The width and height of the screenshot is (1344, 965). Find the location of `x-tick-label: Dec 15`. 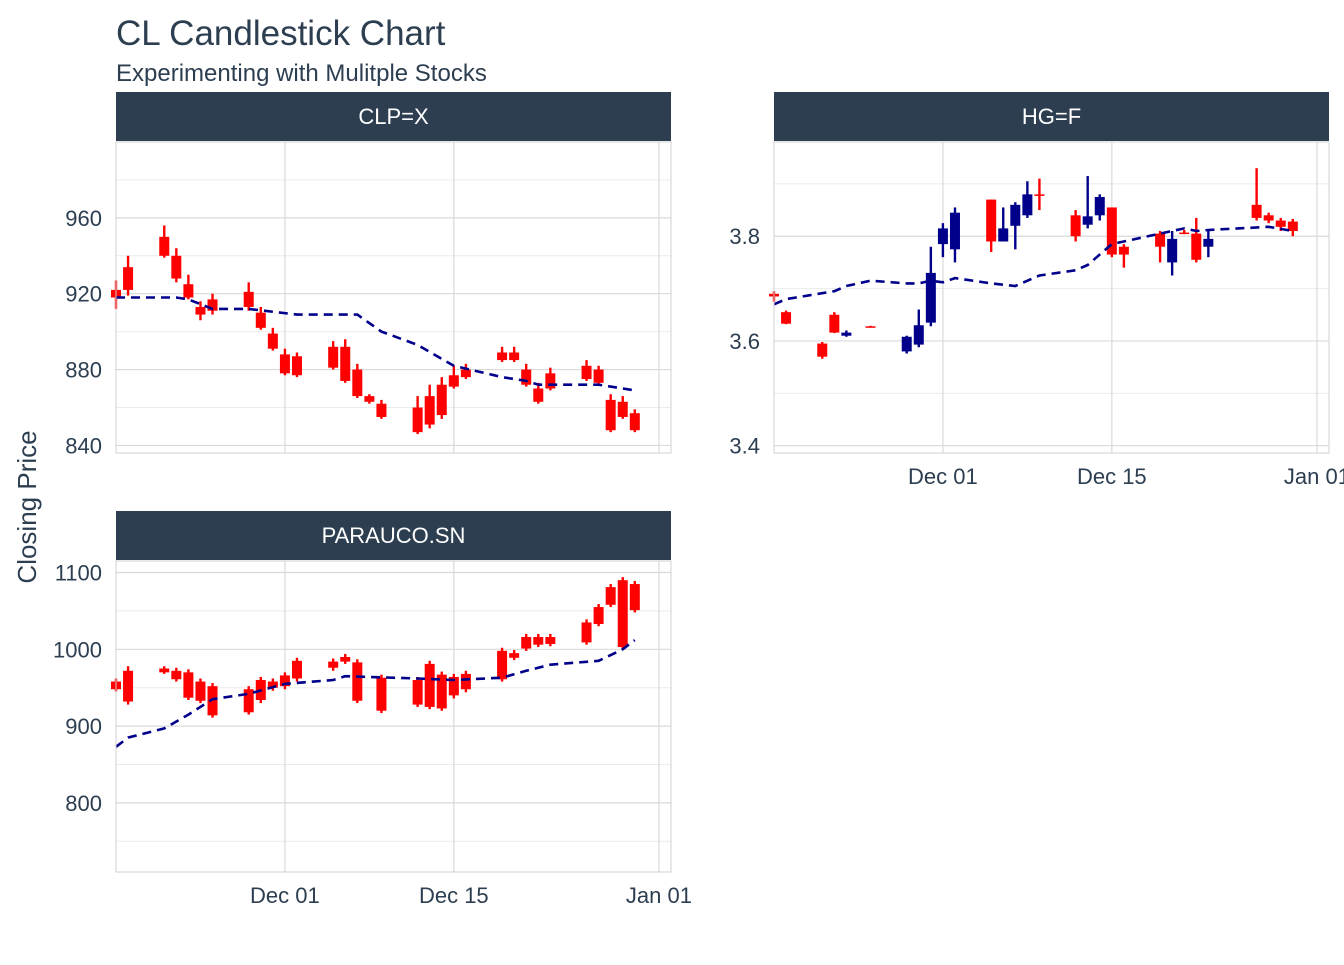

x-tick-label: Dec 15 is located at coordinates (454, 895).